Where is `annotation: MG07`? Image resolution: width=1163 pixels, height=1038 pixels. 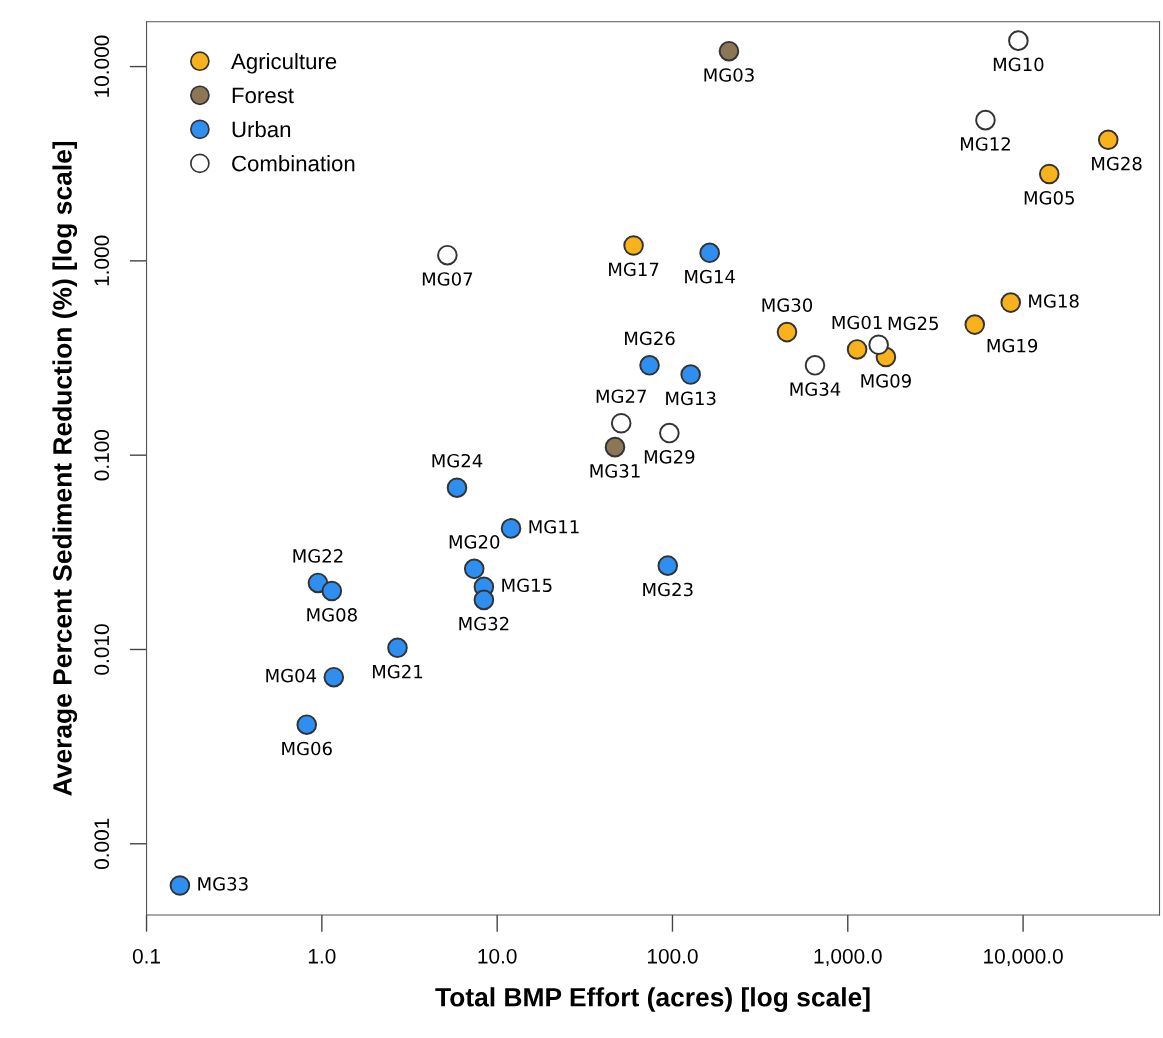 annotation: MG07 is located at coordinates (447, 279).